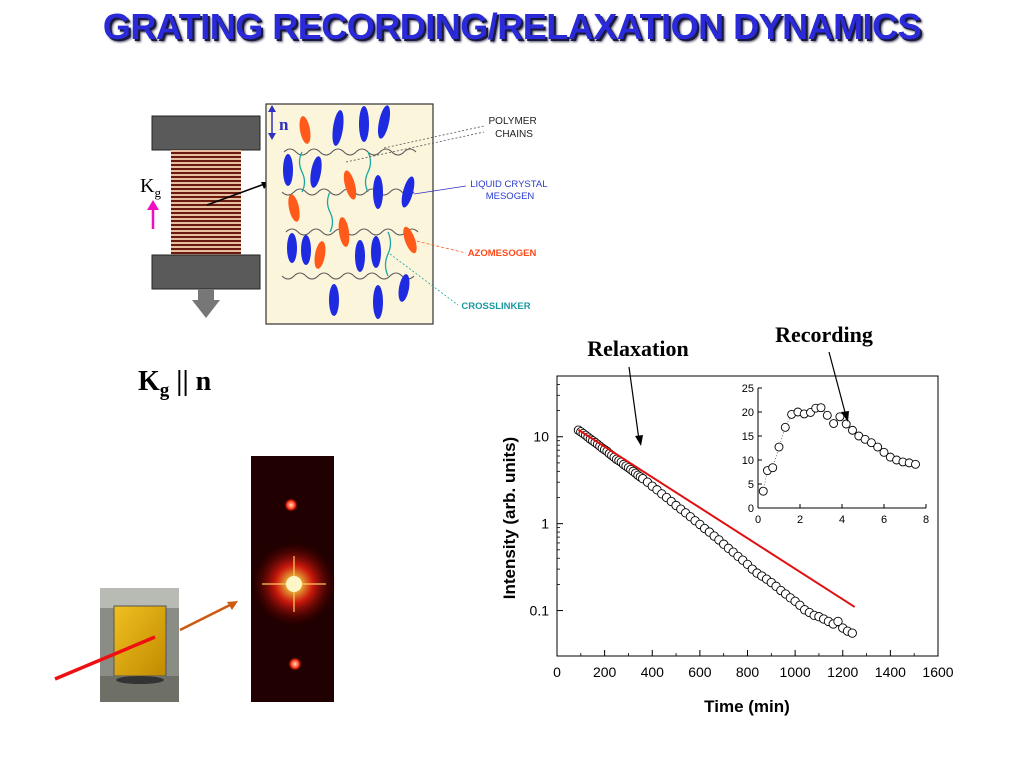 The width and height of the screenshot is (1024, 768). Describe the element at coordinates (540, 611) in the screenshot. I see `y-tick-label: 0.1` at that location.